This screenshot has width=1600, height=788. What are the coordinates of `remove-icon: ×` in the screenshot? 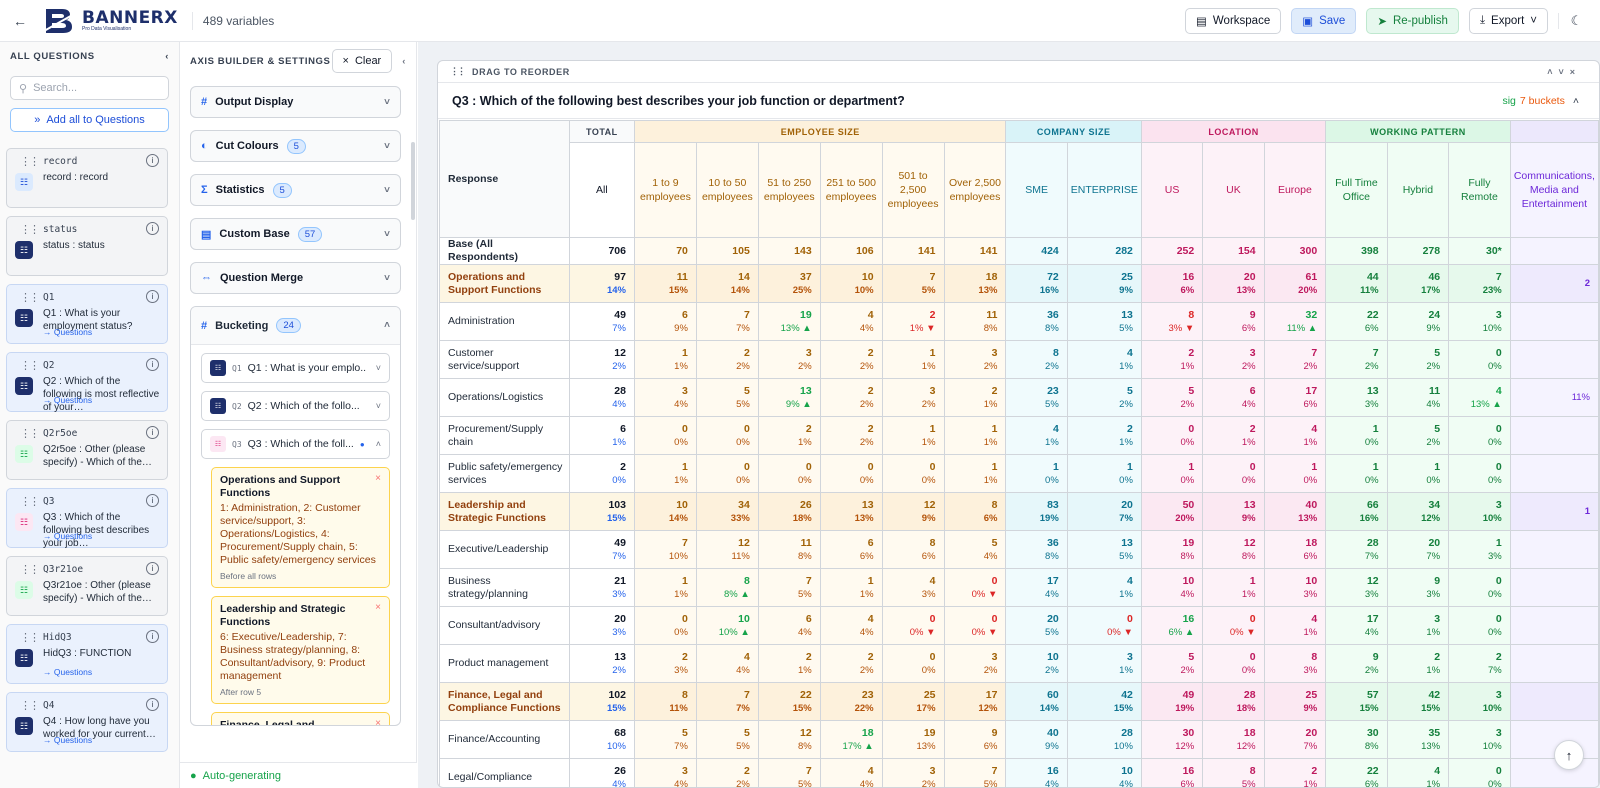 It's located at (378, 607).